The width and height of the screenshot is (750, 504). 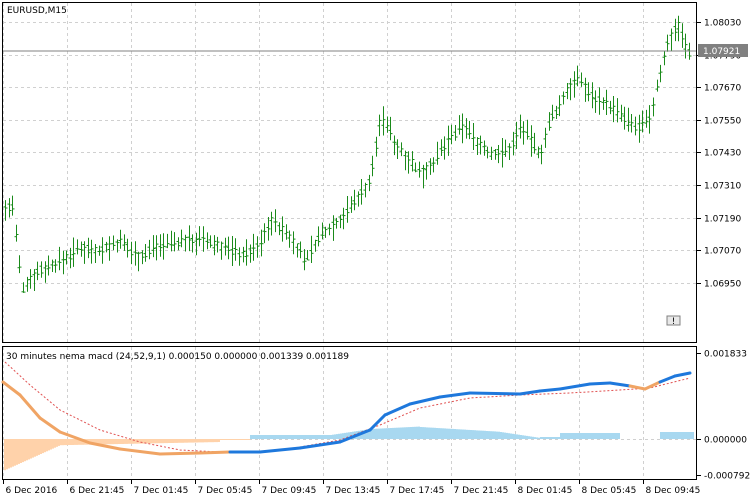 What do you see at coordinates (722, 285) in the screenshot?
I see `price-tick-label: 1.06950` at bounding box center [722, 285].